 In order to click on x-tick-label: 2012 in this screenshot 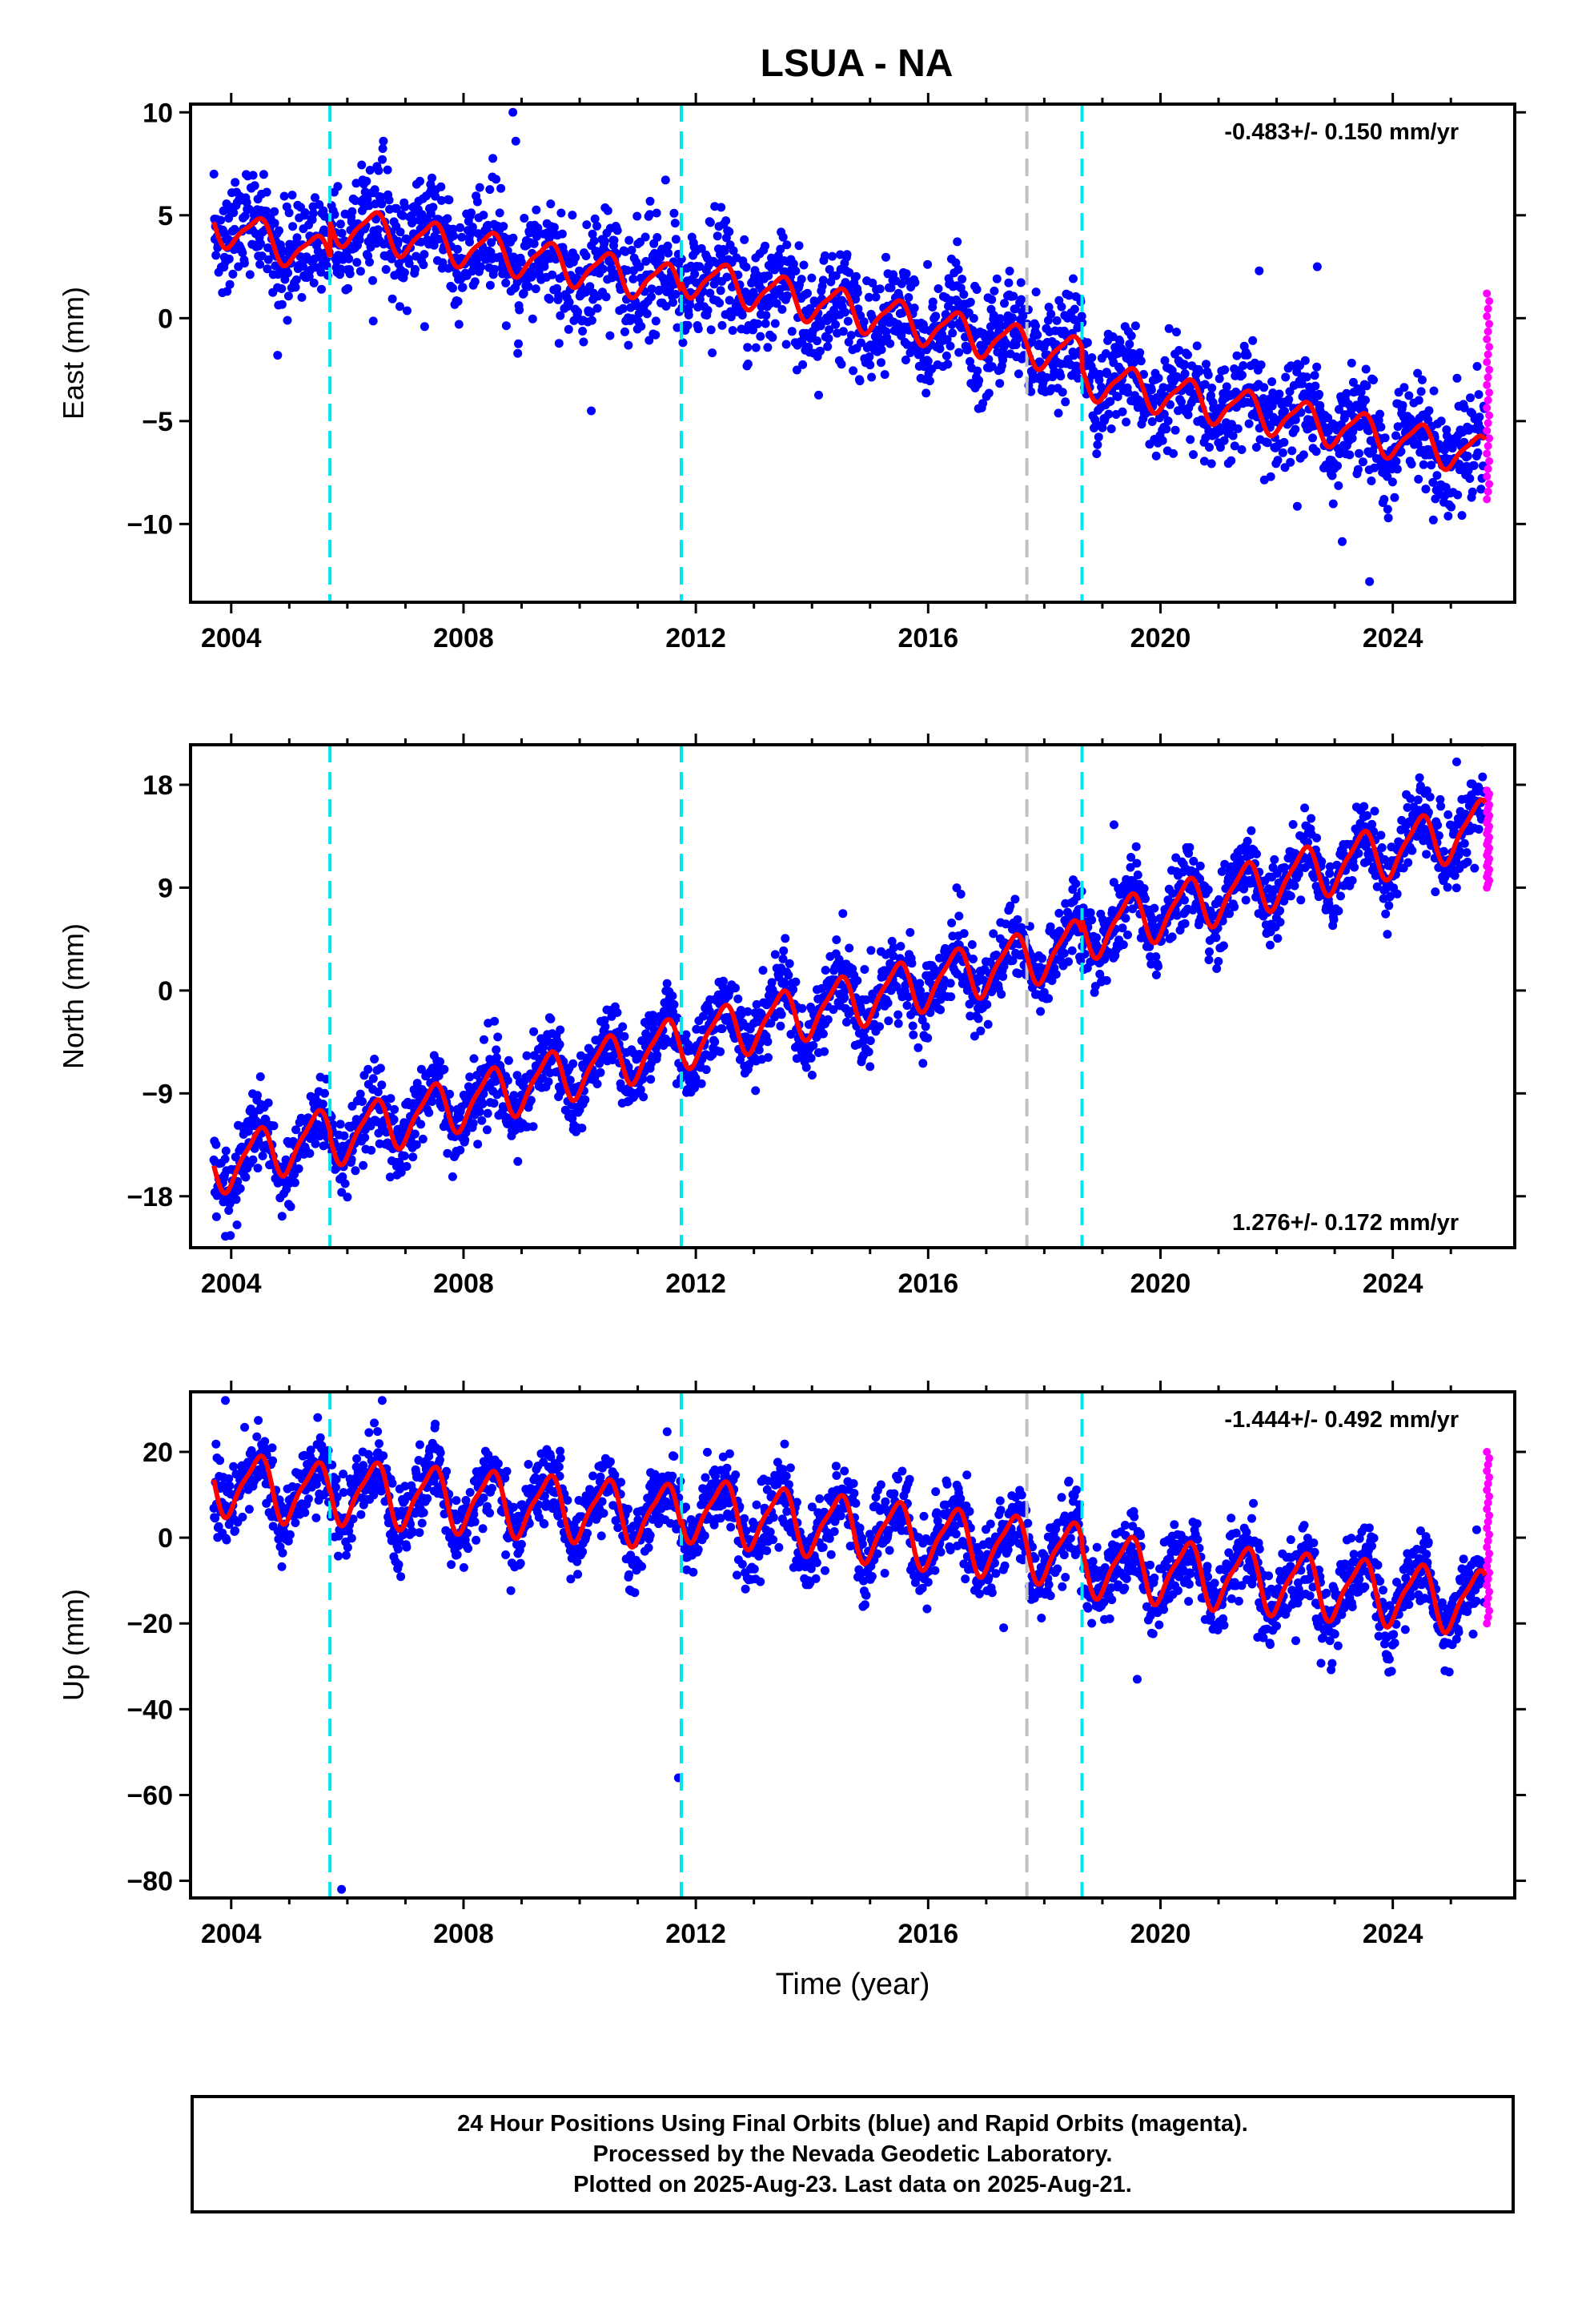, I will do `click(696, 638)`.